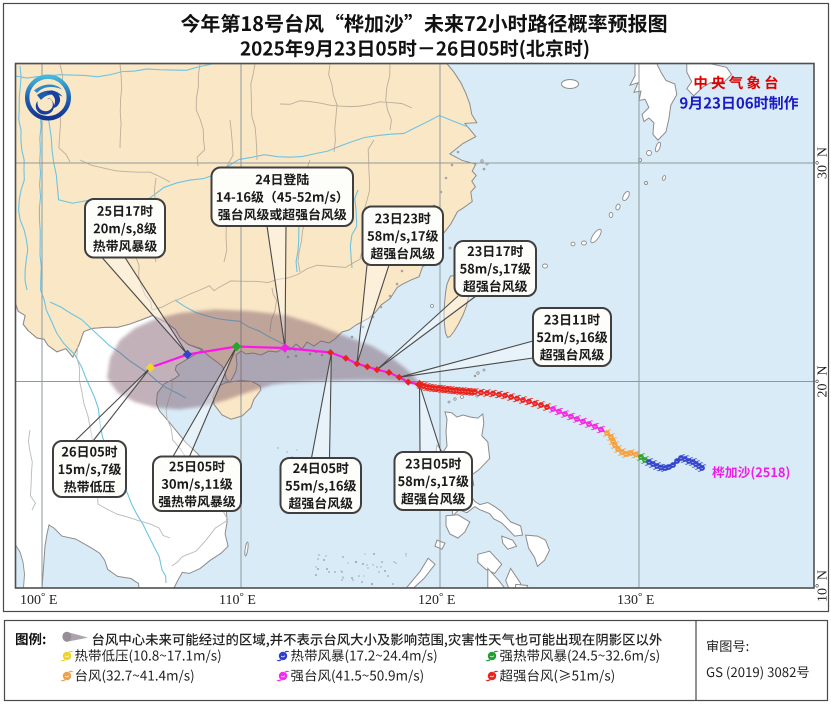 Image resolution: width=831 pixels, height=707 pixels. What do you see at coordinates (822, 381) in the screenshot?
I see `svg-text: 20° N` at bounding box center [822, 381].